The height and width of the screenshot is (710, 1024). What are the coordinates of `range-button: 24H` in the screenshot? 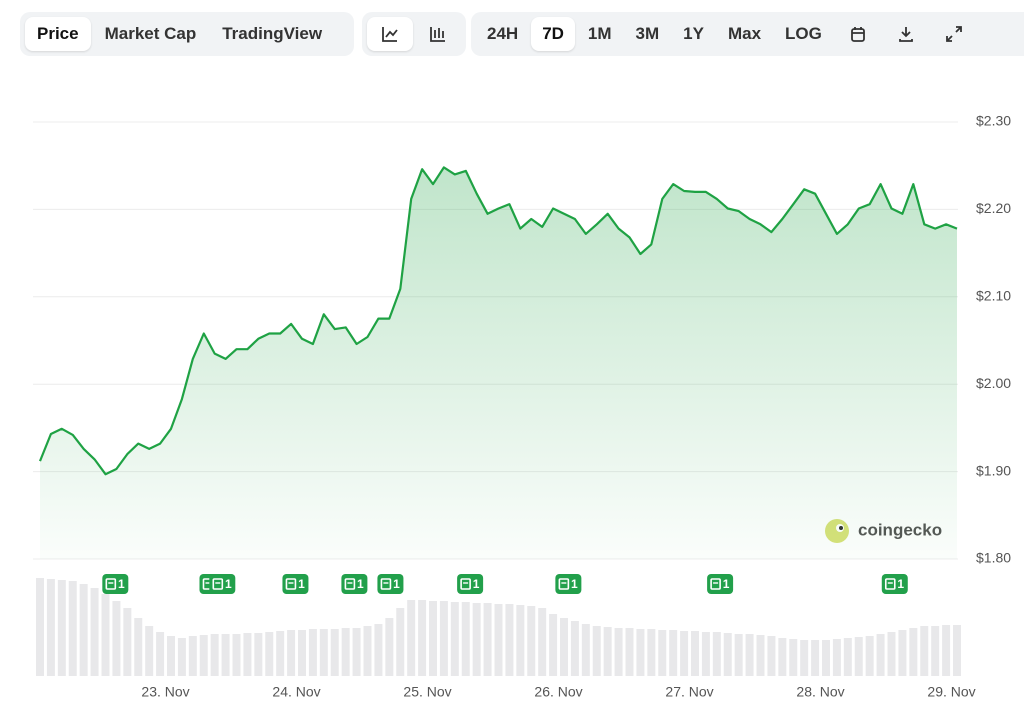 It's located at (503, 33).